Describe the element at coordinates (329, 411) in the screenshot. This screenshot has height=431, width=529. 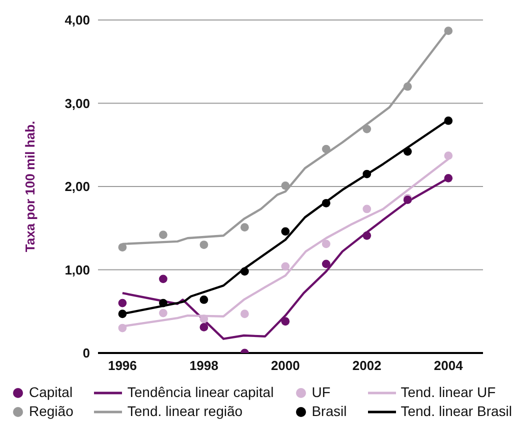
I see `legend-label: Brasil` at that location.